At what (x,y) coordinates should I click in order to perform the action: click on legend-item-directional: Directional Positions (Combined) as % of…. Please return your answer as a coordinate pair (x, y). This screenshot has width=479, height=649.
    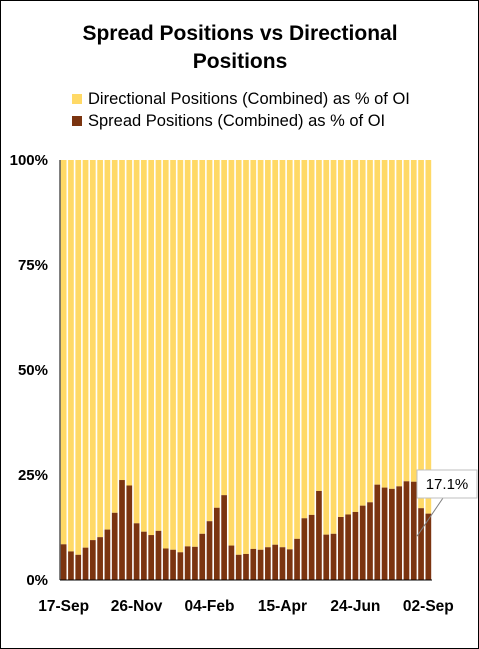
    Looking at the image, I should click on (241, 99).